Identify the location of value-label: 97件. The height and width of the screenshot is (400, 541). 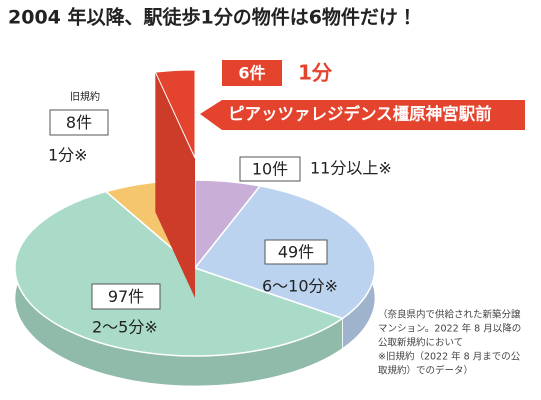
(126, 296).